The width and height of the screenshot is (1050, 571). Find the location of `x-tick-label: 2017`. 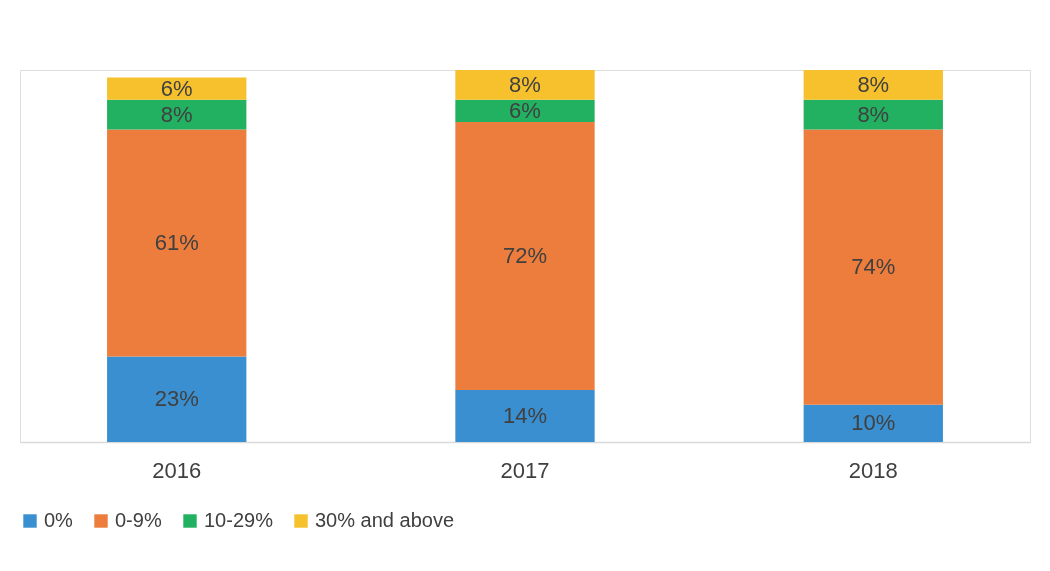

x-tick-label: 2017 is located at coordinates (525, 470).